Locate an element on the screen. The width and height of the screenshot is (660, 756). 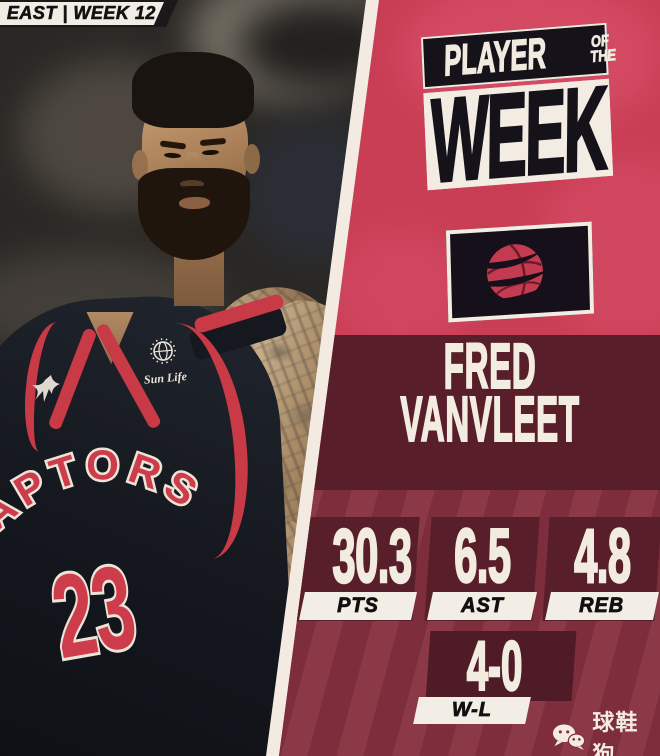
jersey-number: 23 is located at coordinates (92, 611).